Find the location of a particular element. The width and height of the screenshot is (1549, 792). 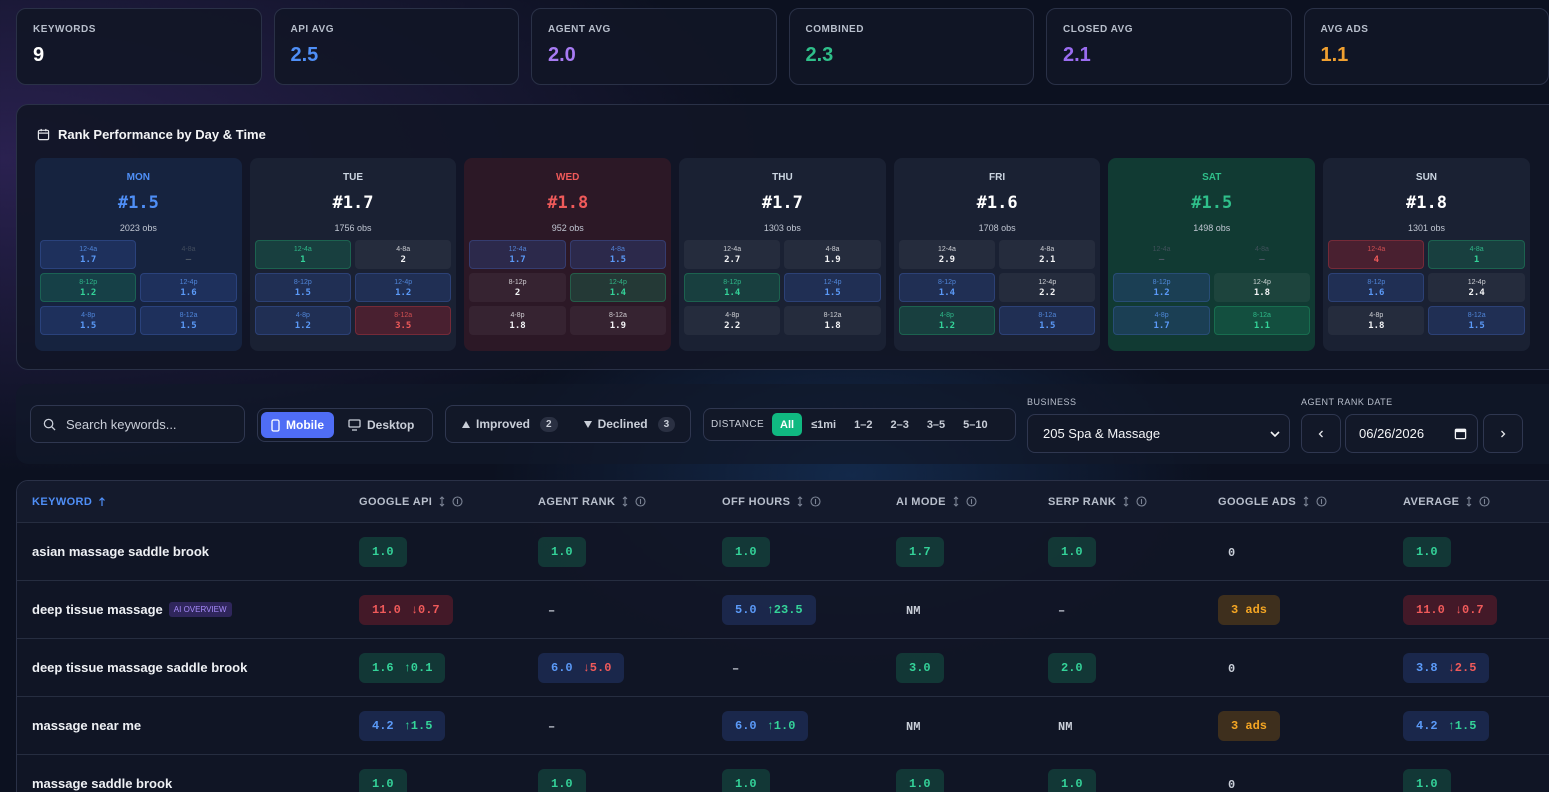

heatmap-title: Rank Performance by Day & Time is located at coordinates (162, 134).